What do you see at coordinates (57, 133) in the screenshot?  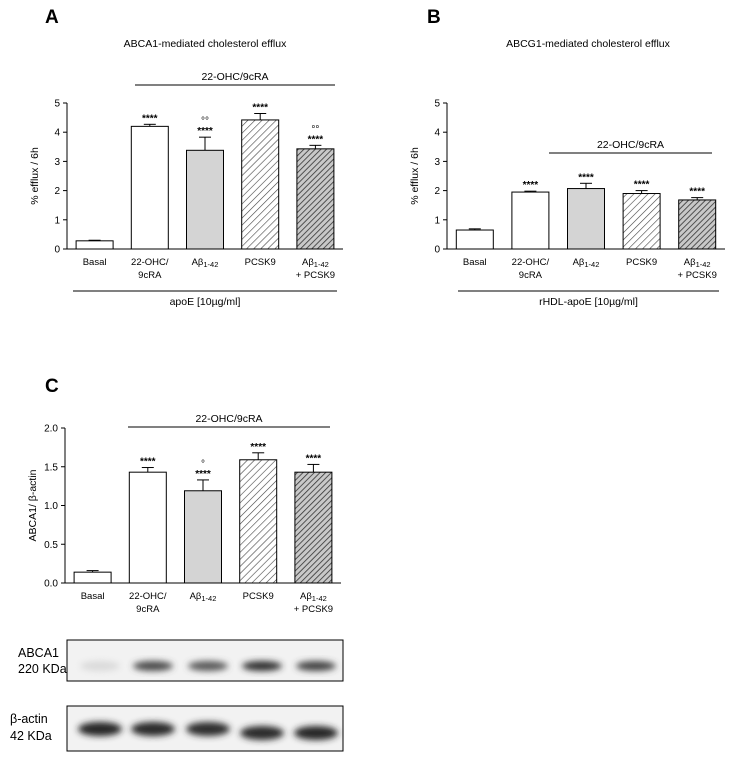 I see `y-tick-label: 4` at bounding box center [57, 133].